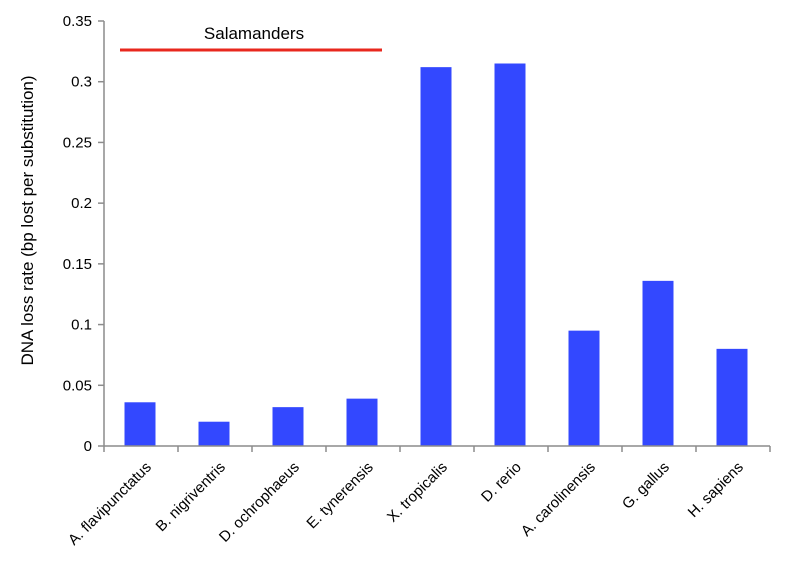  Describe the element at coordinates (716, 490) in the screenshot. I see `x-category-label: H. sapiens` at that location.